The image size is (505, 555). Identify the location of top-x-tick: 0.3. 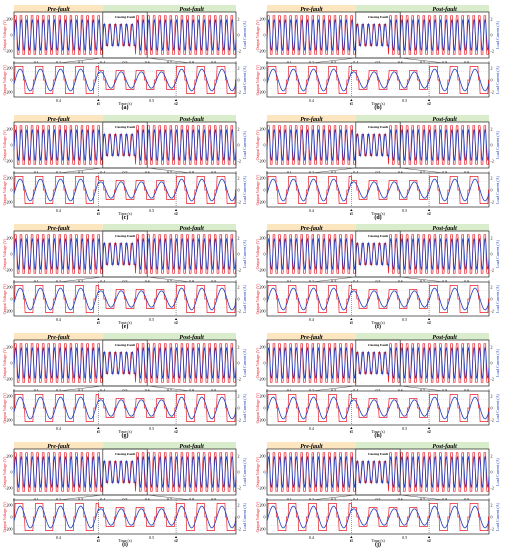
(333, 62).